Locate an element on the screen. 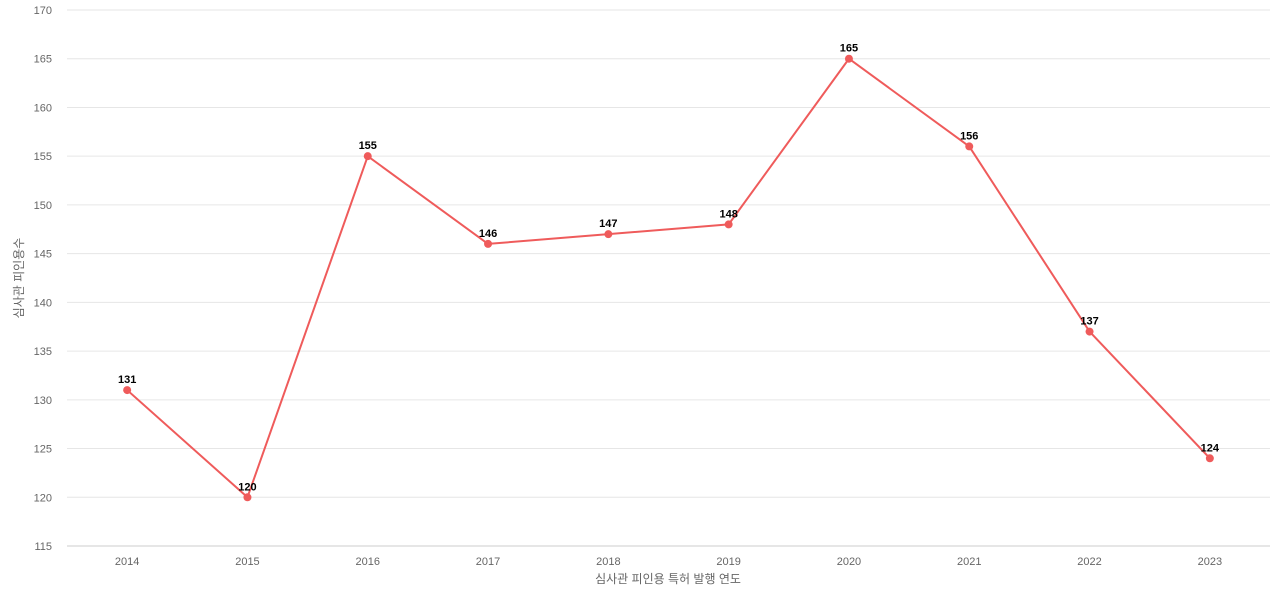  y-tick-label: 115 is located at coordinates (43, 547).